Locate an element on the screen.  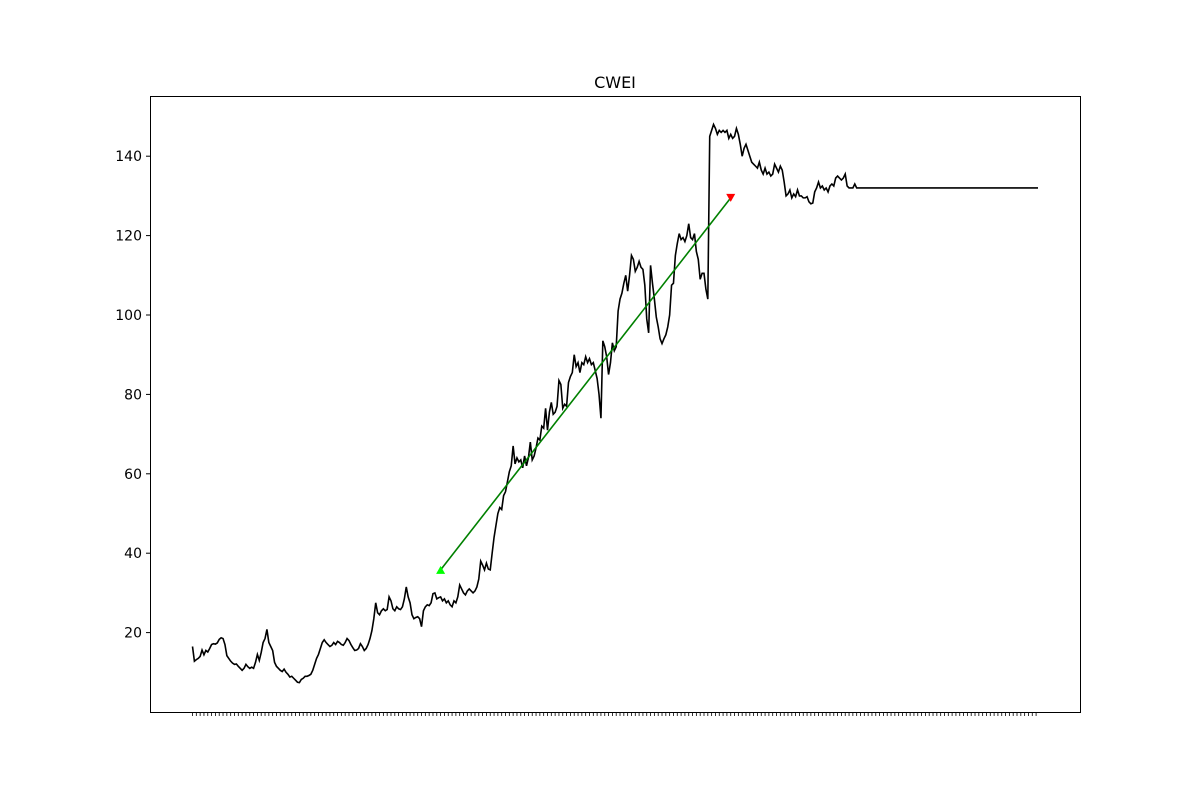
y-tick-label: 60 is located at coordinates (133, 475).